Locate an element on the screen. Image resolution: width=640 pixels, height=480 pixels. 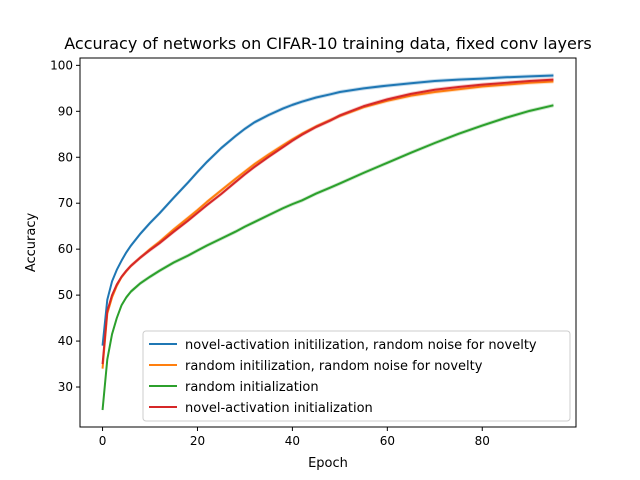
y-tick-label: 100 is located at coordinates (61, 65).